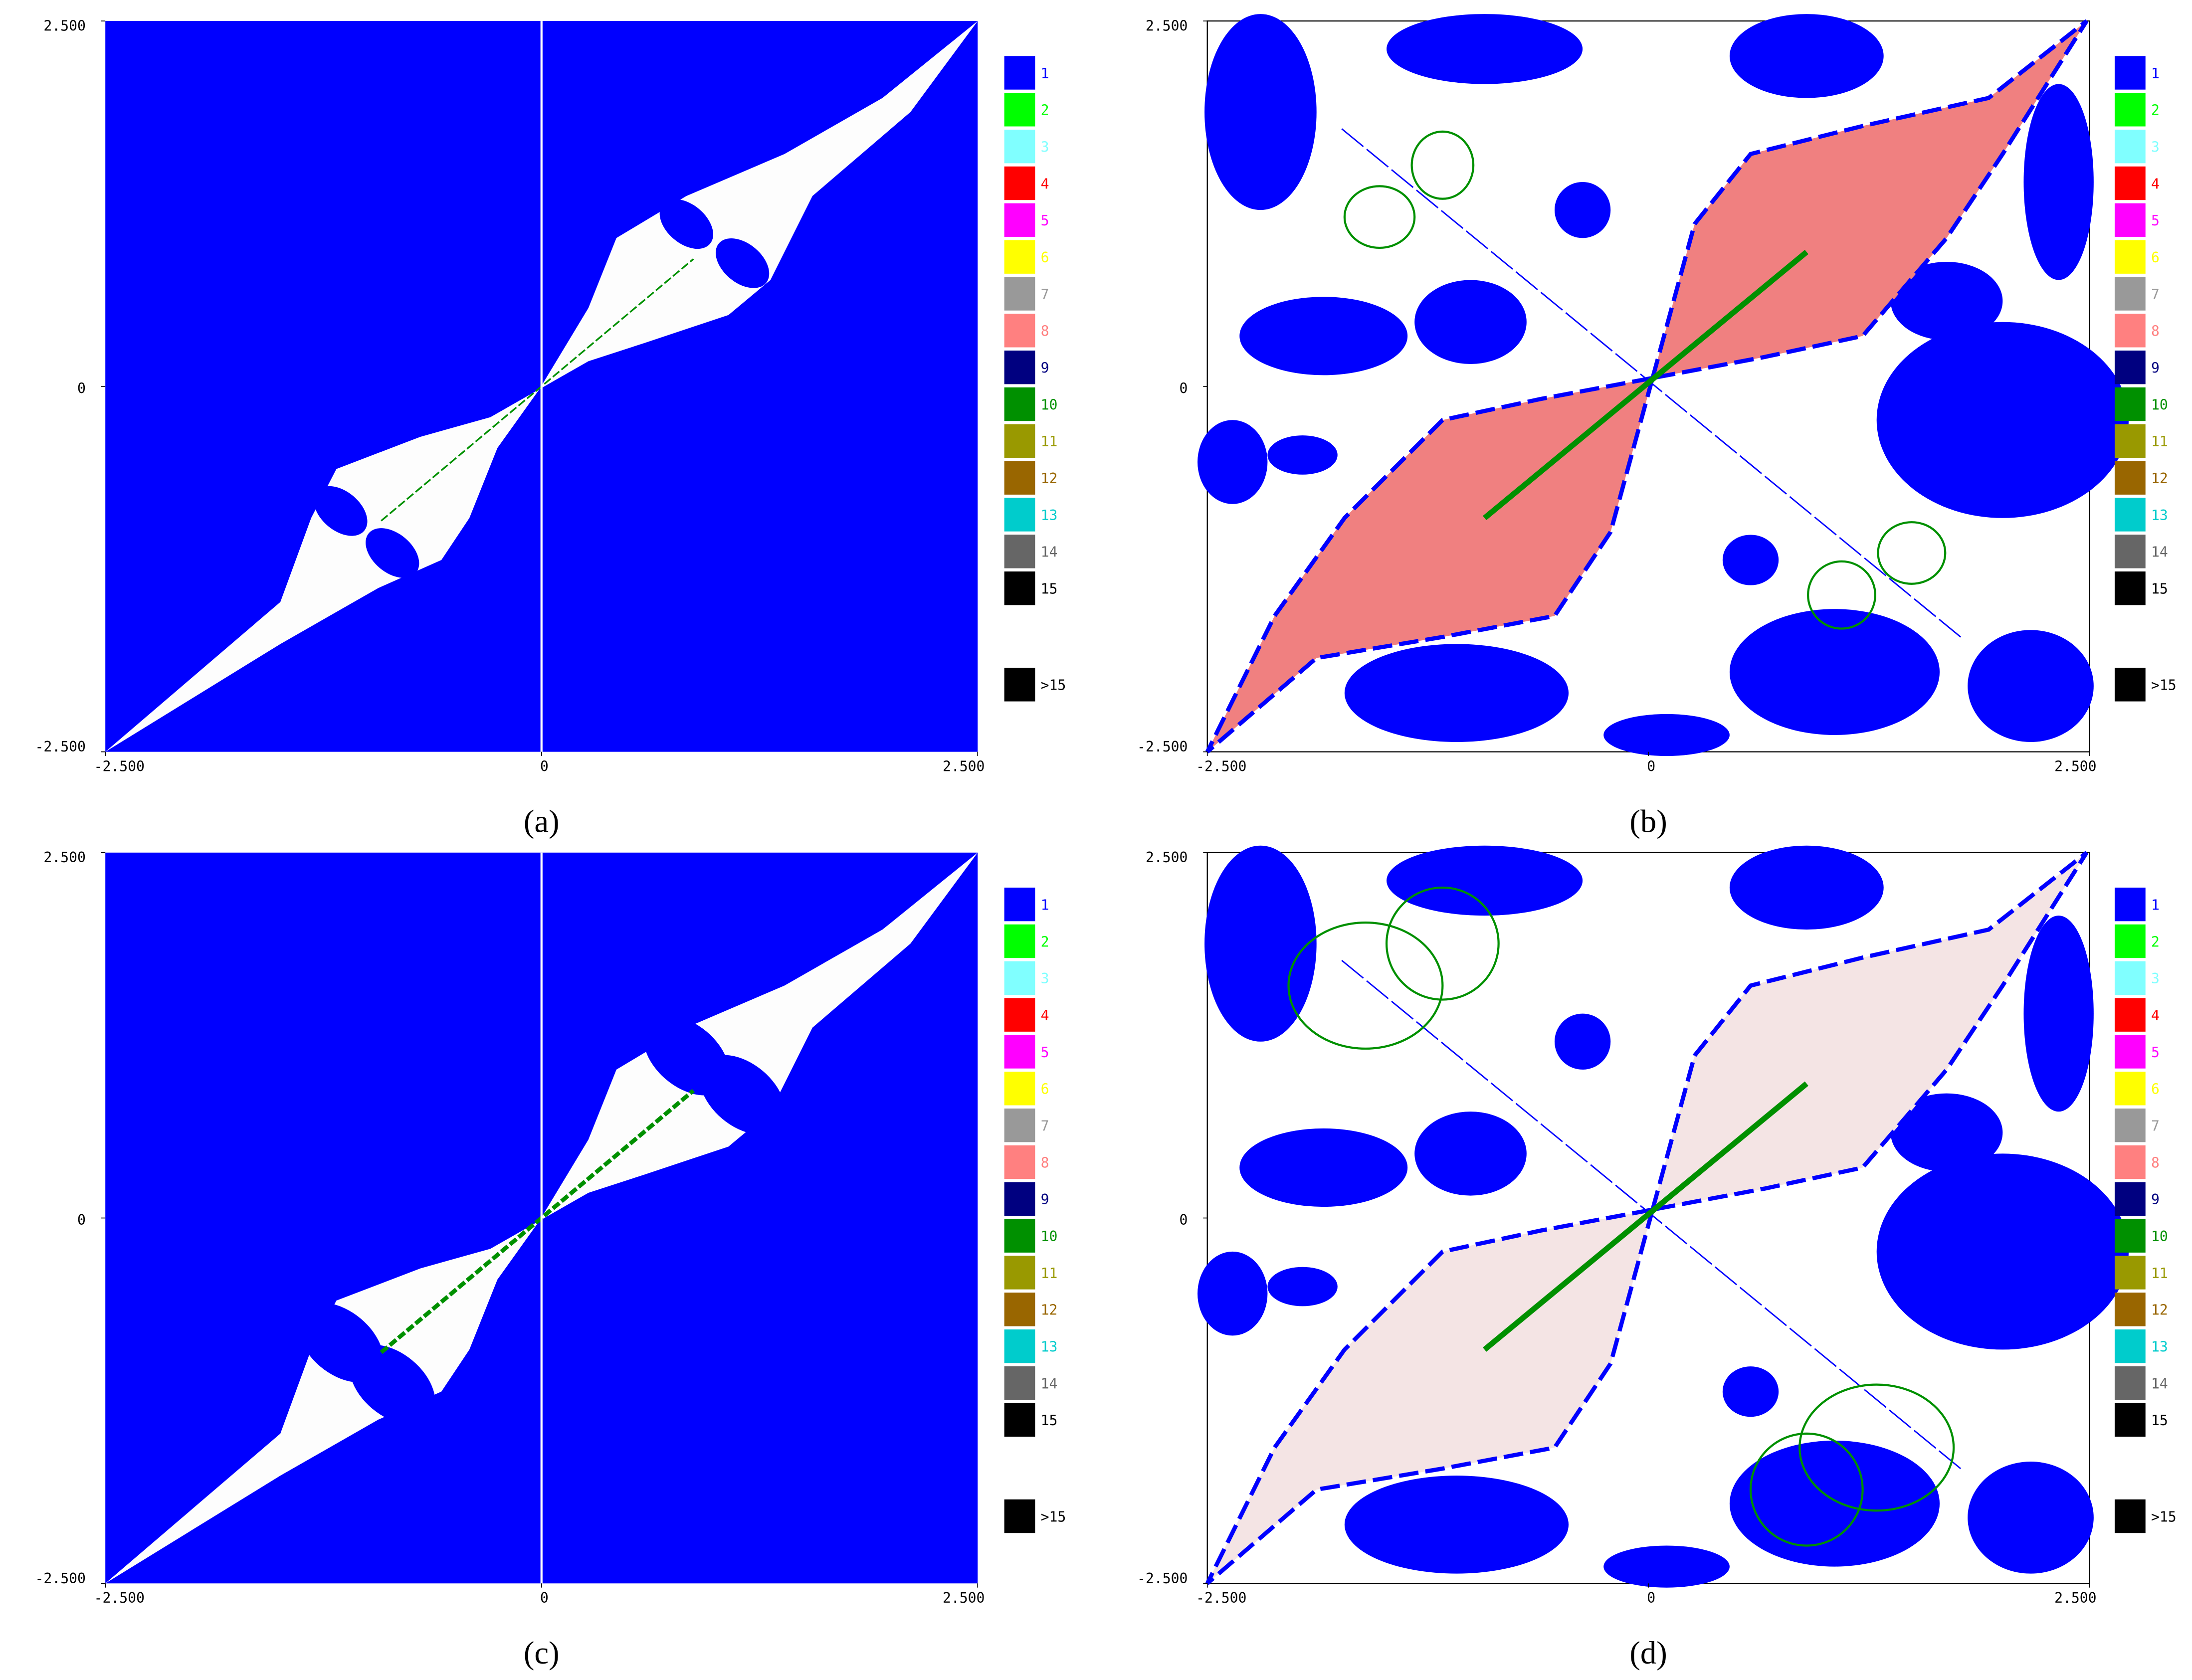 The image size is (2192, 1680). I want to click on loop-attractor, so click(1442, 165).